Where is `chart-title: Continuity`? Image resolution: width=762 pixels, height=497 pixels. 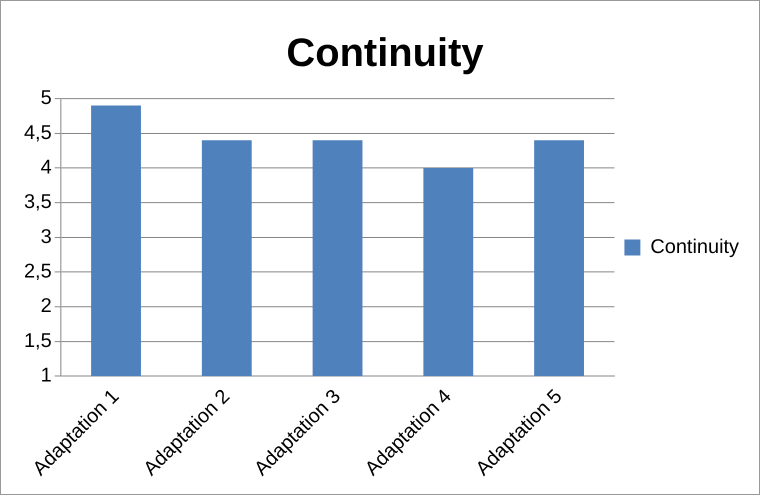 chart-title: Continuity is located at coordinates (385, 52).